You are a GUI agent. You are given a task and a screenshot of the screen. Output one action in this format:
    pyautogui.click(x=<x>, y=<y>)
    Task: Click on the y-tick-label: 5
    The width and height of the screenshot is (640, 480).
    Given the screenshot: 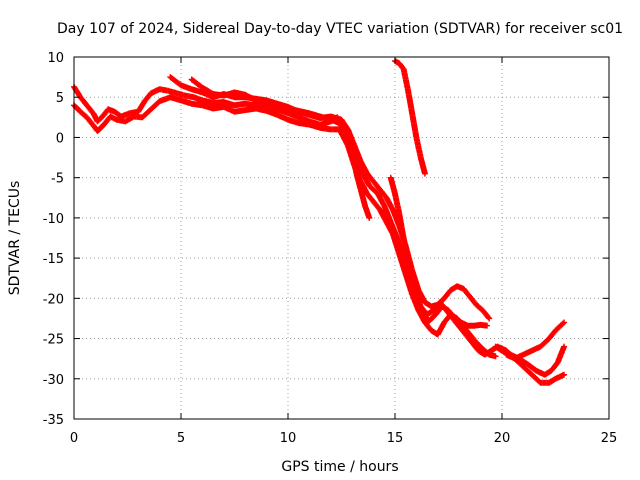 What is the action you would take?
    pyautogui.click(x=60, y=98)
    